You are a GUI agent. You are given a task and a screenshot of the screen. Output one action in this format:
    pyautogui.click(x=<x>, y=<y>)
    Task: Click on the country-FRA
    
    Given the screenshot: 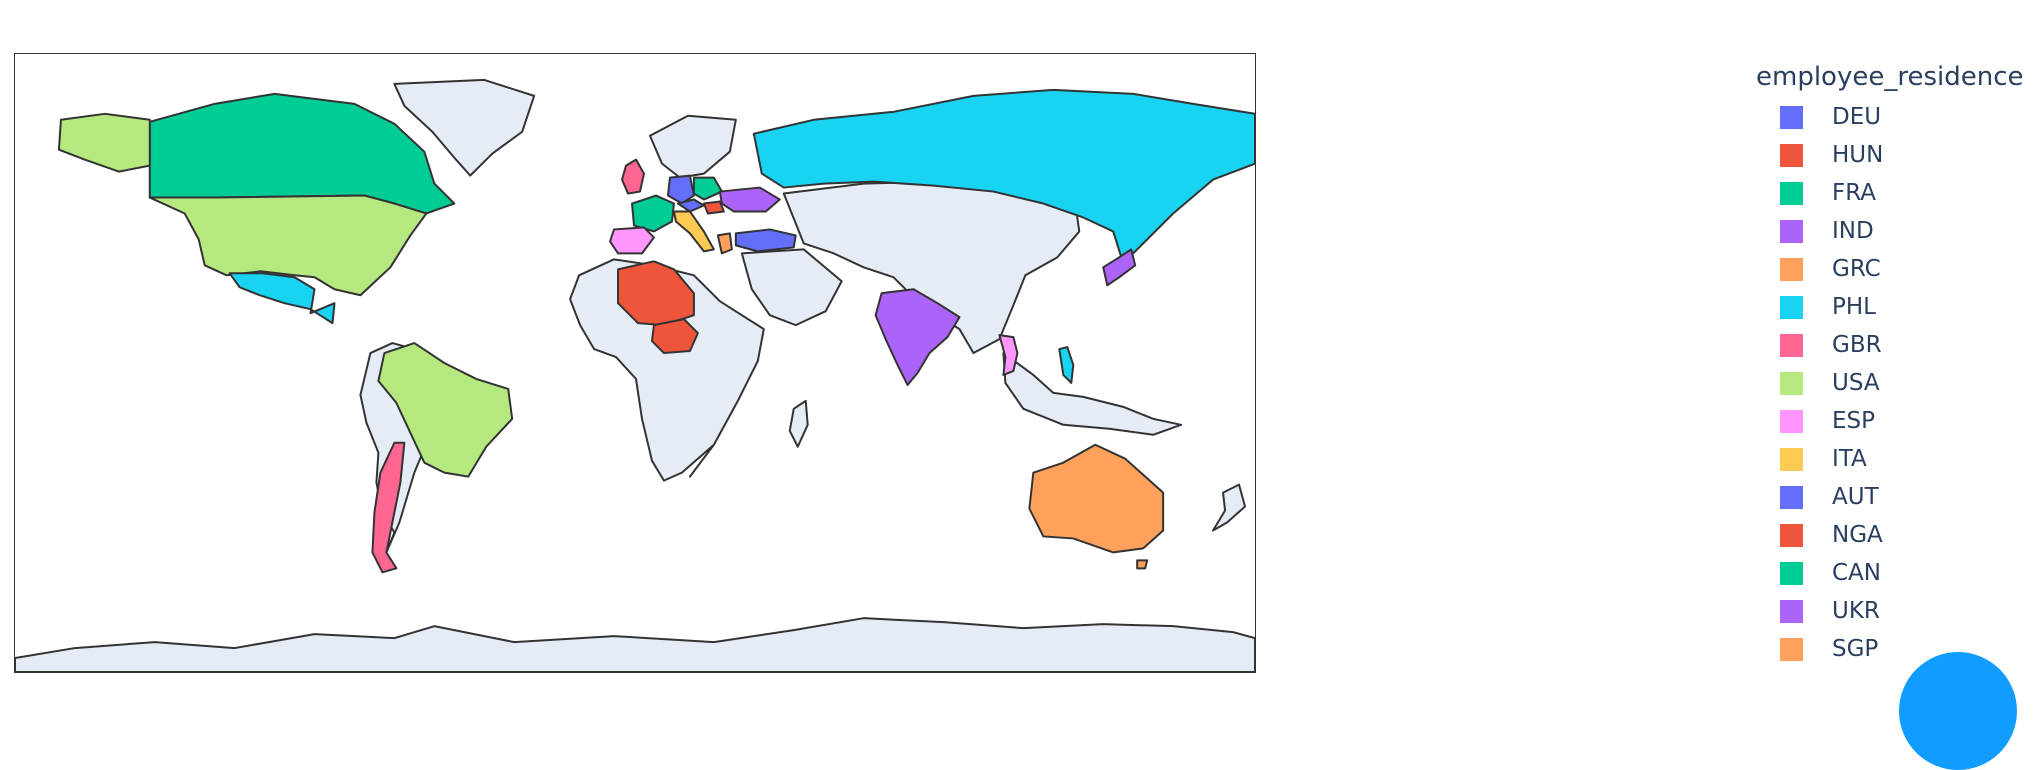 What is the action you would take?
    pyautogui.click(x=653, y=213)
    